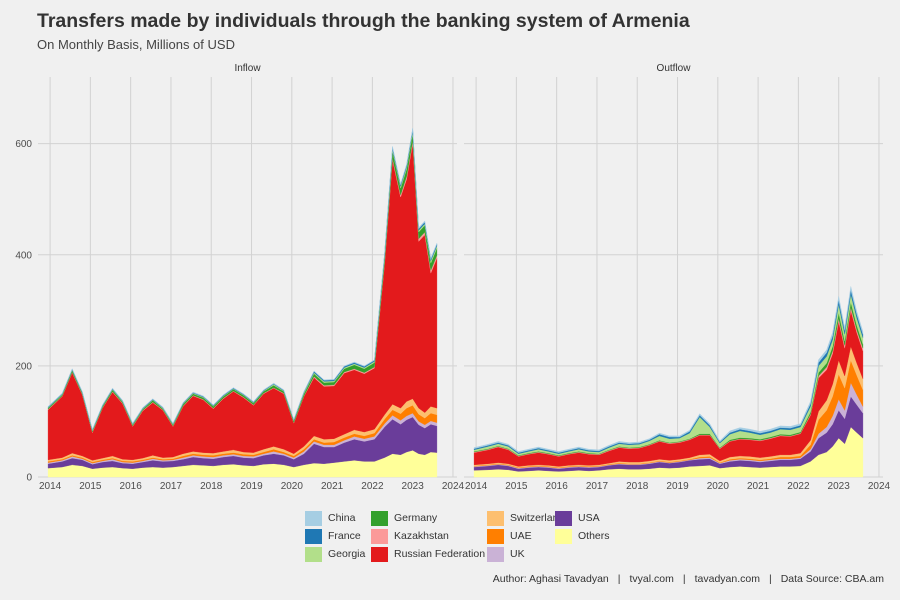 The image size is (900, 600). Describe the element at coordinates (247, 68) in the screenshot. I see `panel-label: Inflow` at that location.